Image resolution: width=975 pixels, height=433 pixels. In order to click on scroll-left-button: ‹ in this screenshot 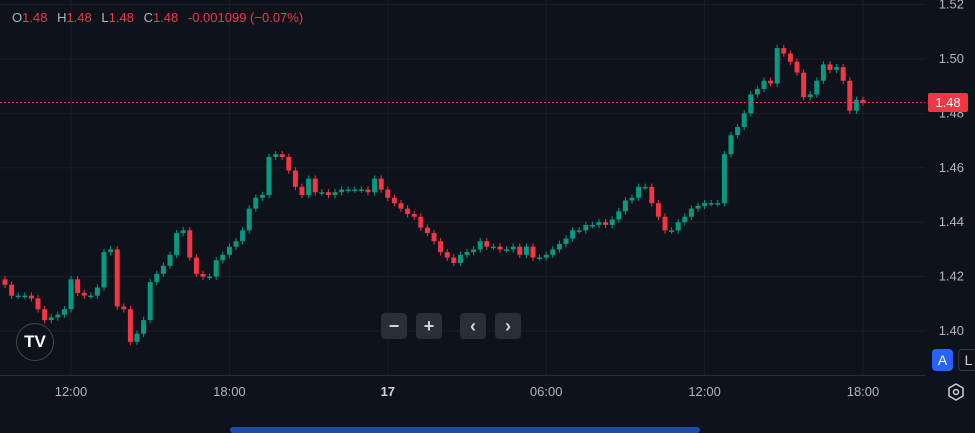, I will do `click(473, 326)`.